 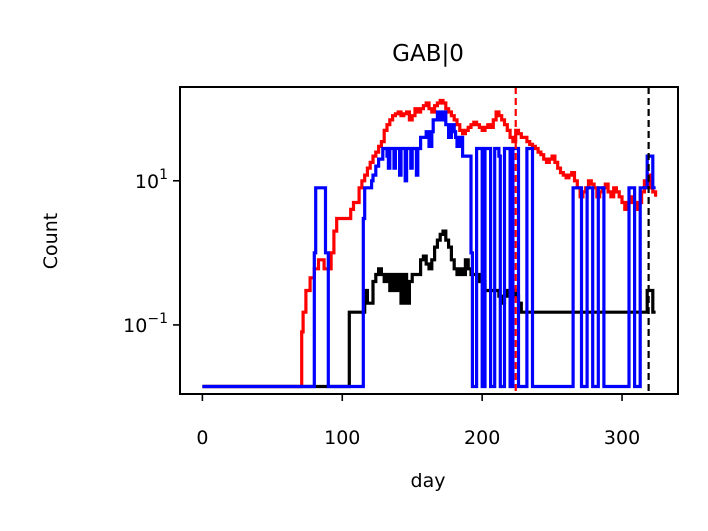 What do you see at coordinates (428, 54) in the screenshot?
I see `chart-title: GAB|0` at bounding box center [428, 54].